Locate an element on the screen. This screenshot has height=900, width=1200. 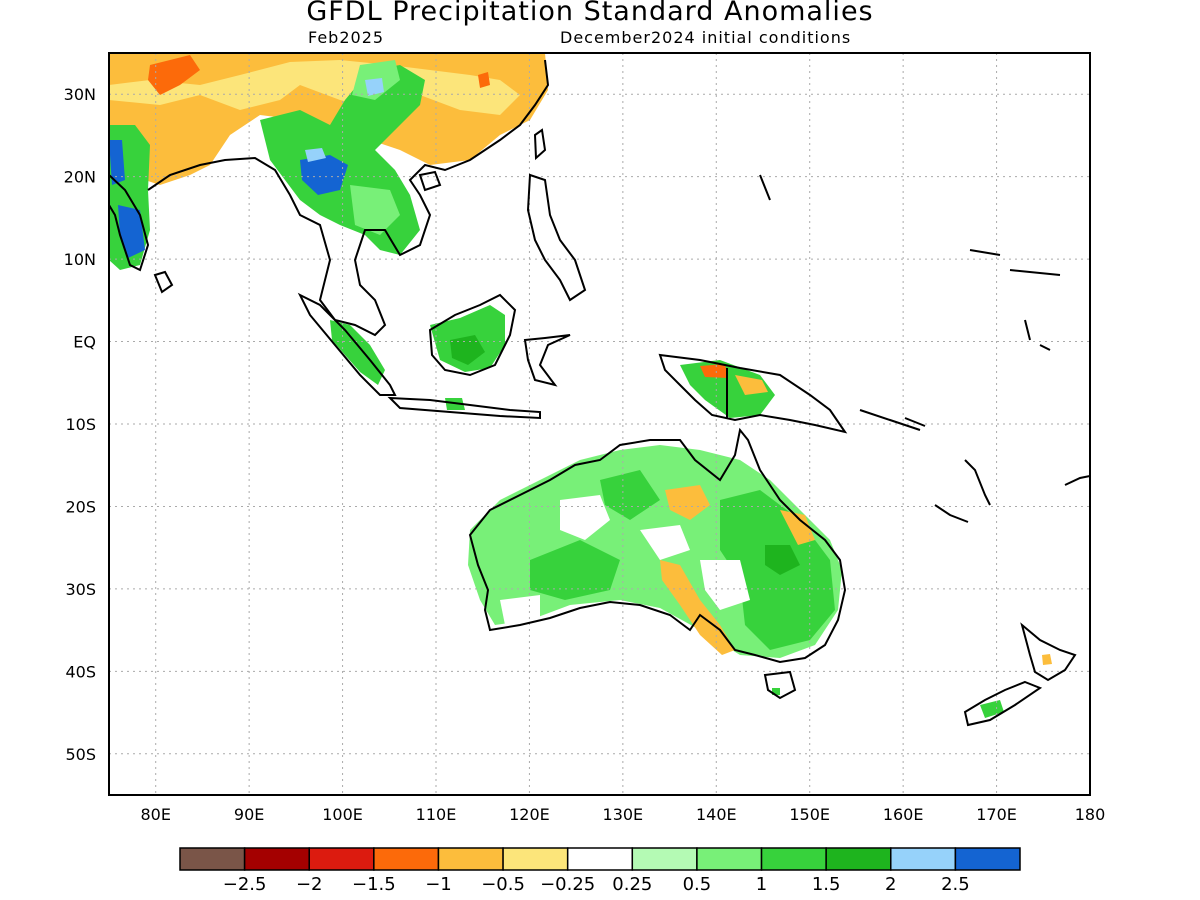
coast-nz-north is located at coordinates (1048, 652).